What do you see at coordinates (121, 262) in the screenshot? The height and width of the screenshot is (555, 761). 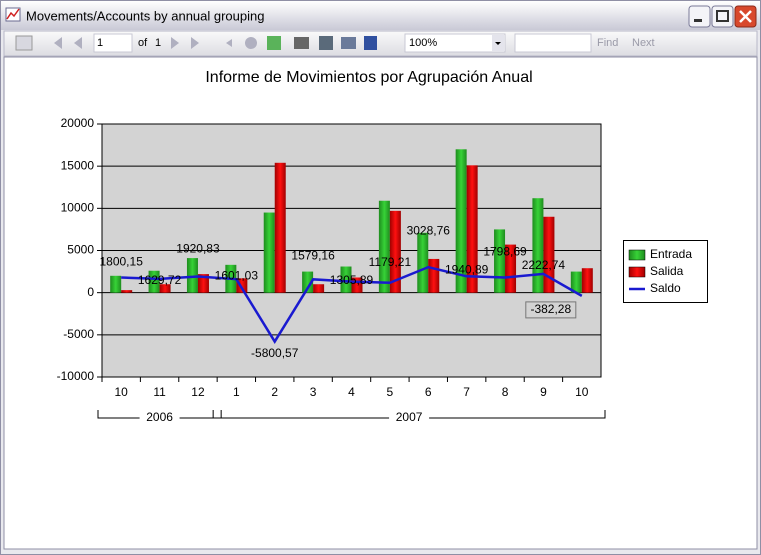 I see `data-label: 1800,15` at bounding box center [121, 262].